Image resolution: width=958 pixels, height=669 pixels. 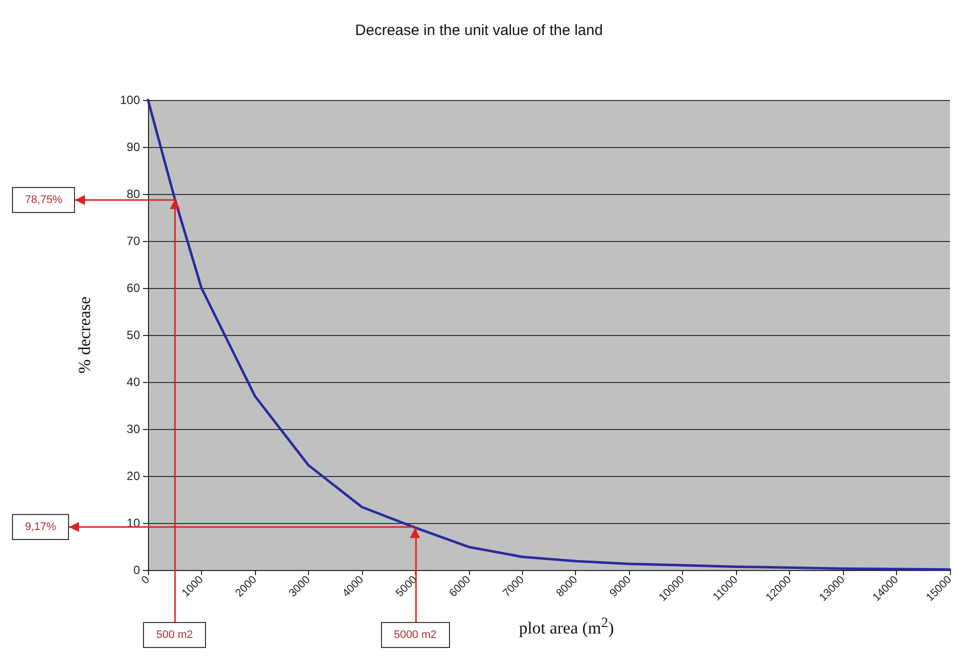 What do you see at coordinates (136, 570) in the screenshot?
I see `y-tick-label: 0` at bounding box center [136, 570].